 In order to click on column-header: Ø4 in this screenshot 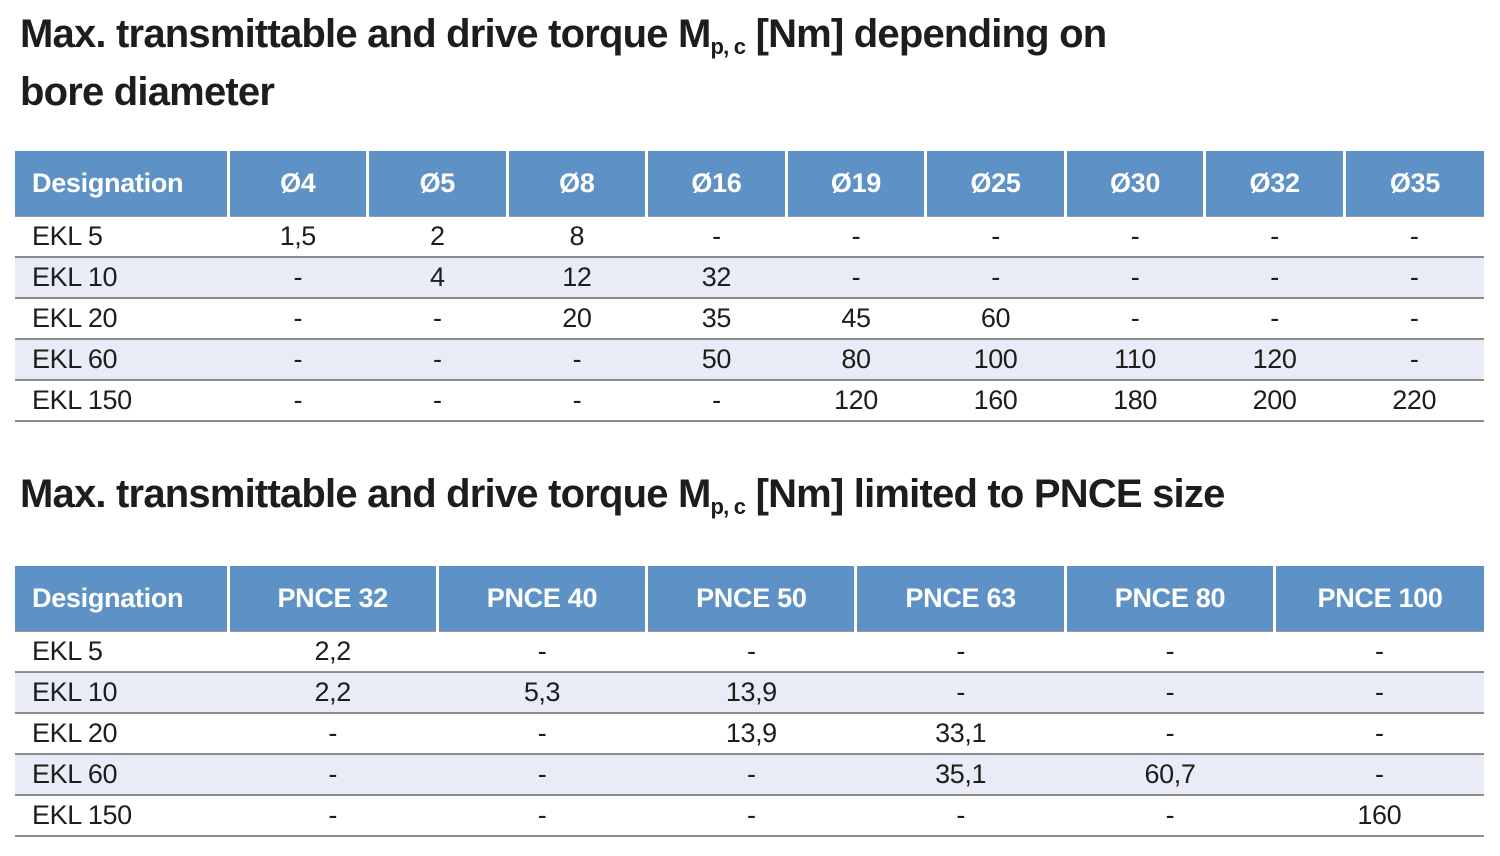, I will do `click(297, 184)`.